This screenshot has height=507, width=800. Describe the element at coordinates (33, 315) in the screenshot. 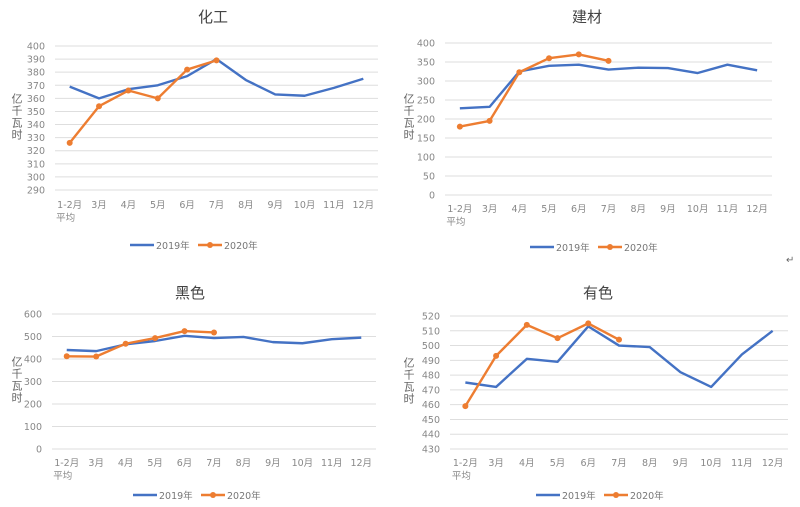

I see `y-tick-label: 600` at that location.